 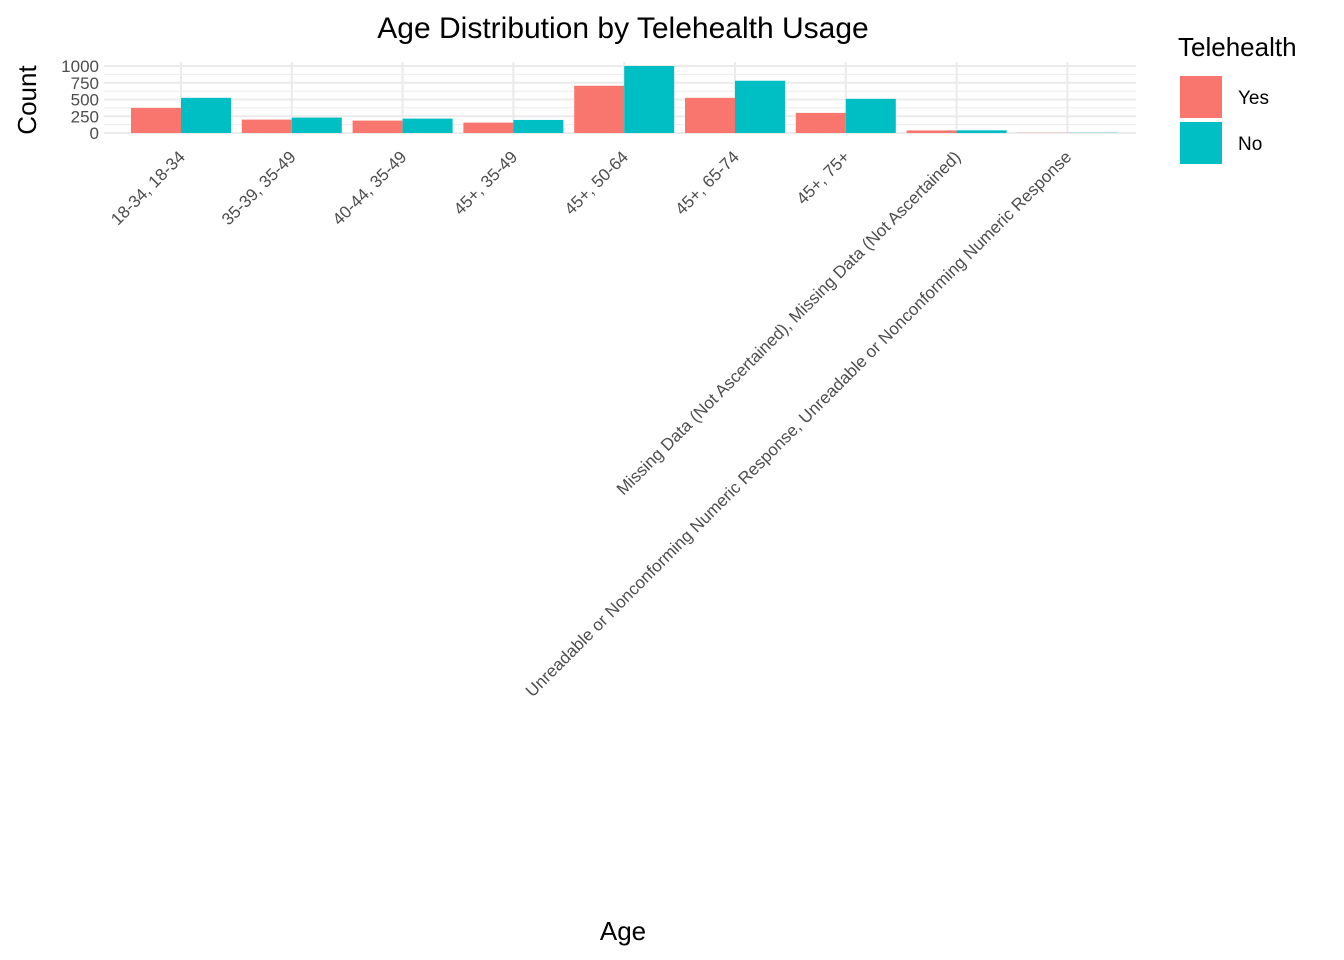 I want to click on x-tick-label: 45+, 65-74, so click(x=707, y=182).